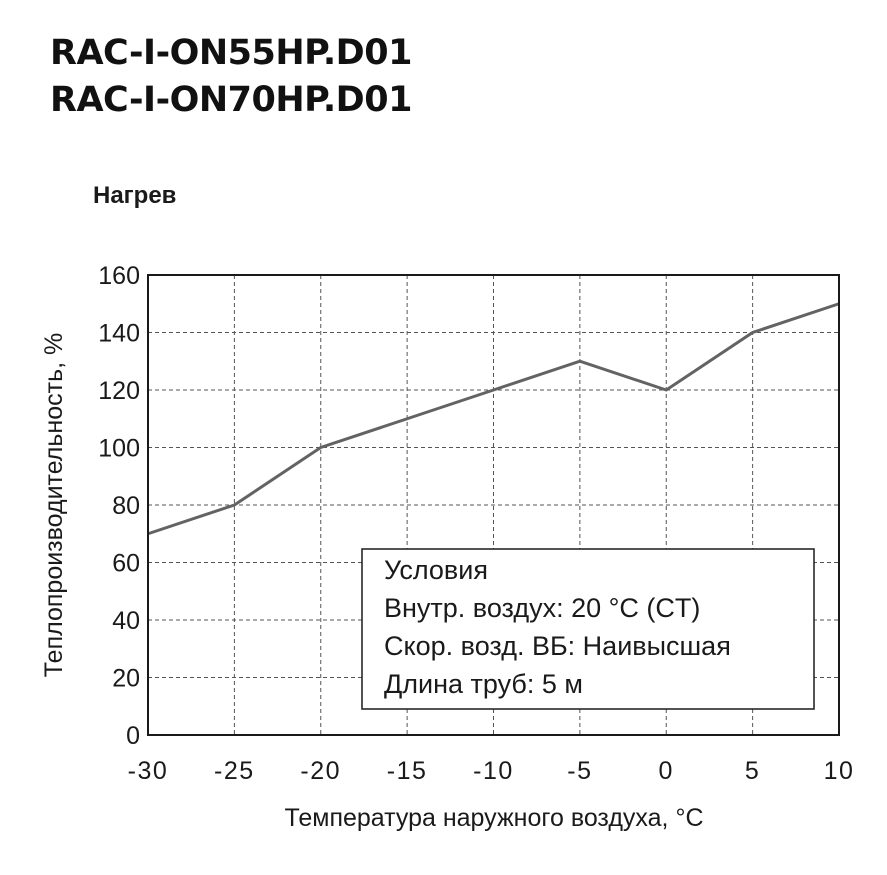  I want to click on x-axis-title: Температура наружного воздуха, °C, so click(493, 818).